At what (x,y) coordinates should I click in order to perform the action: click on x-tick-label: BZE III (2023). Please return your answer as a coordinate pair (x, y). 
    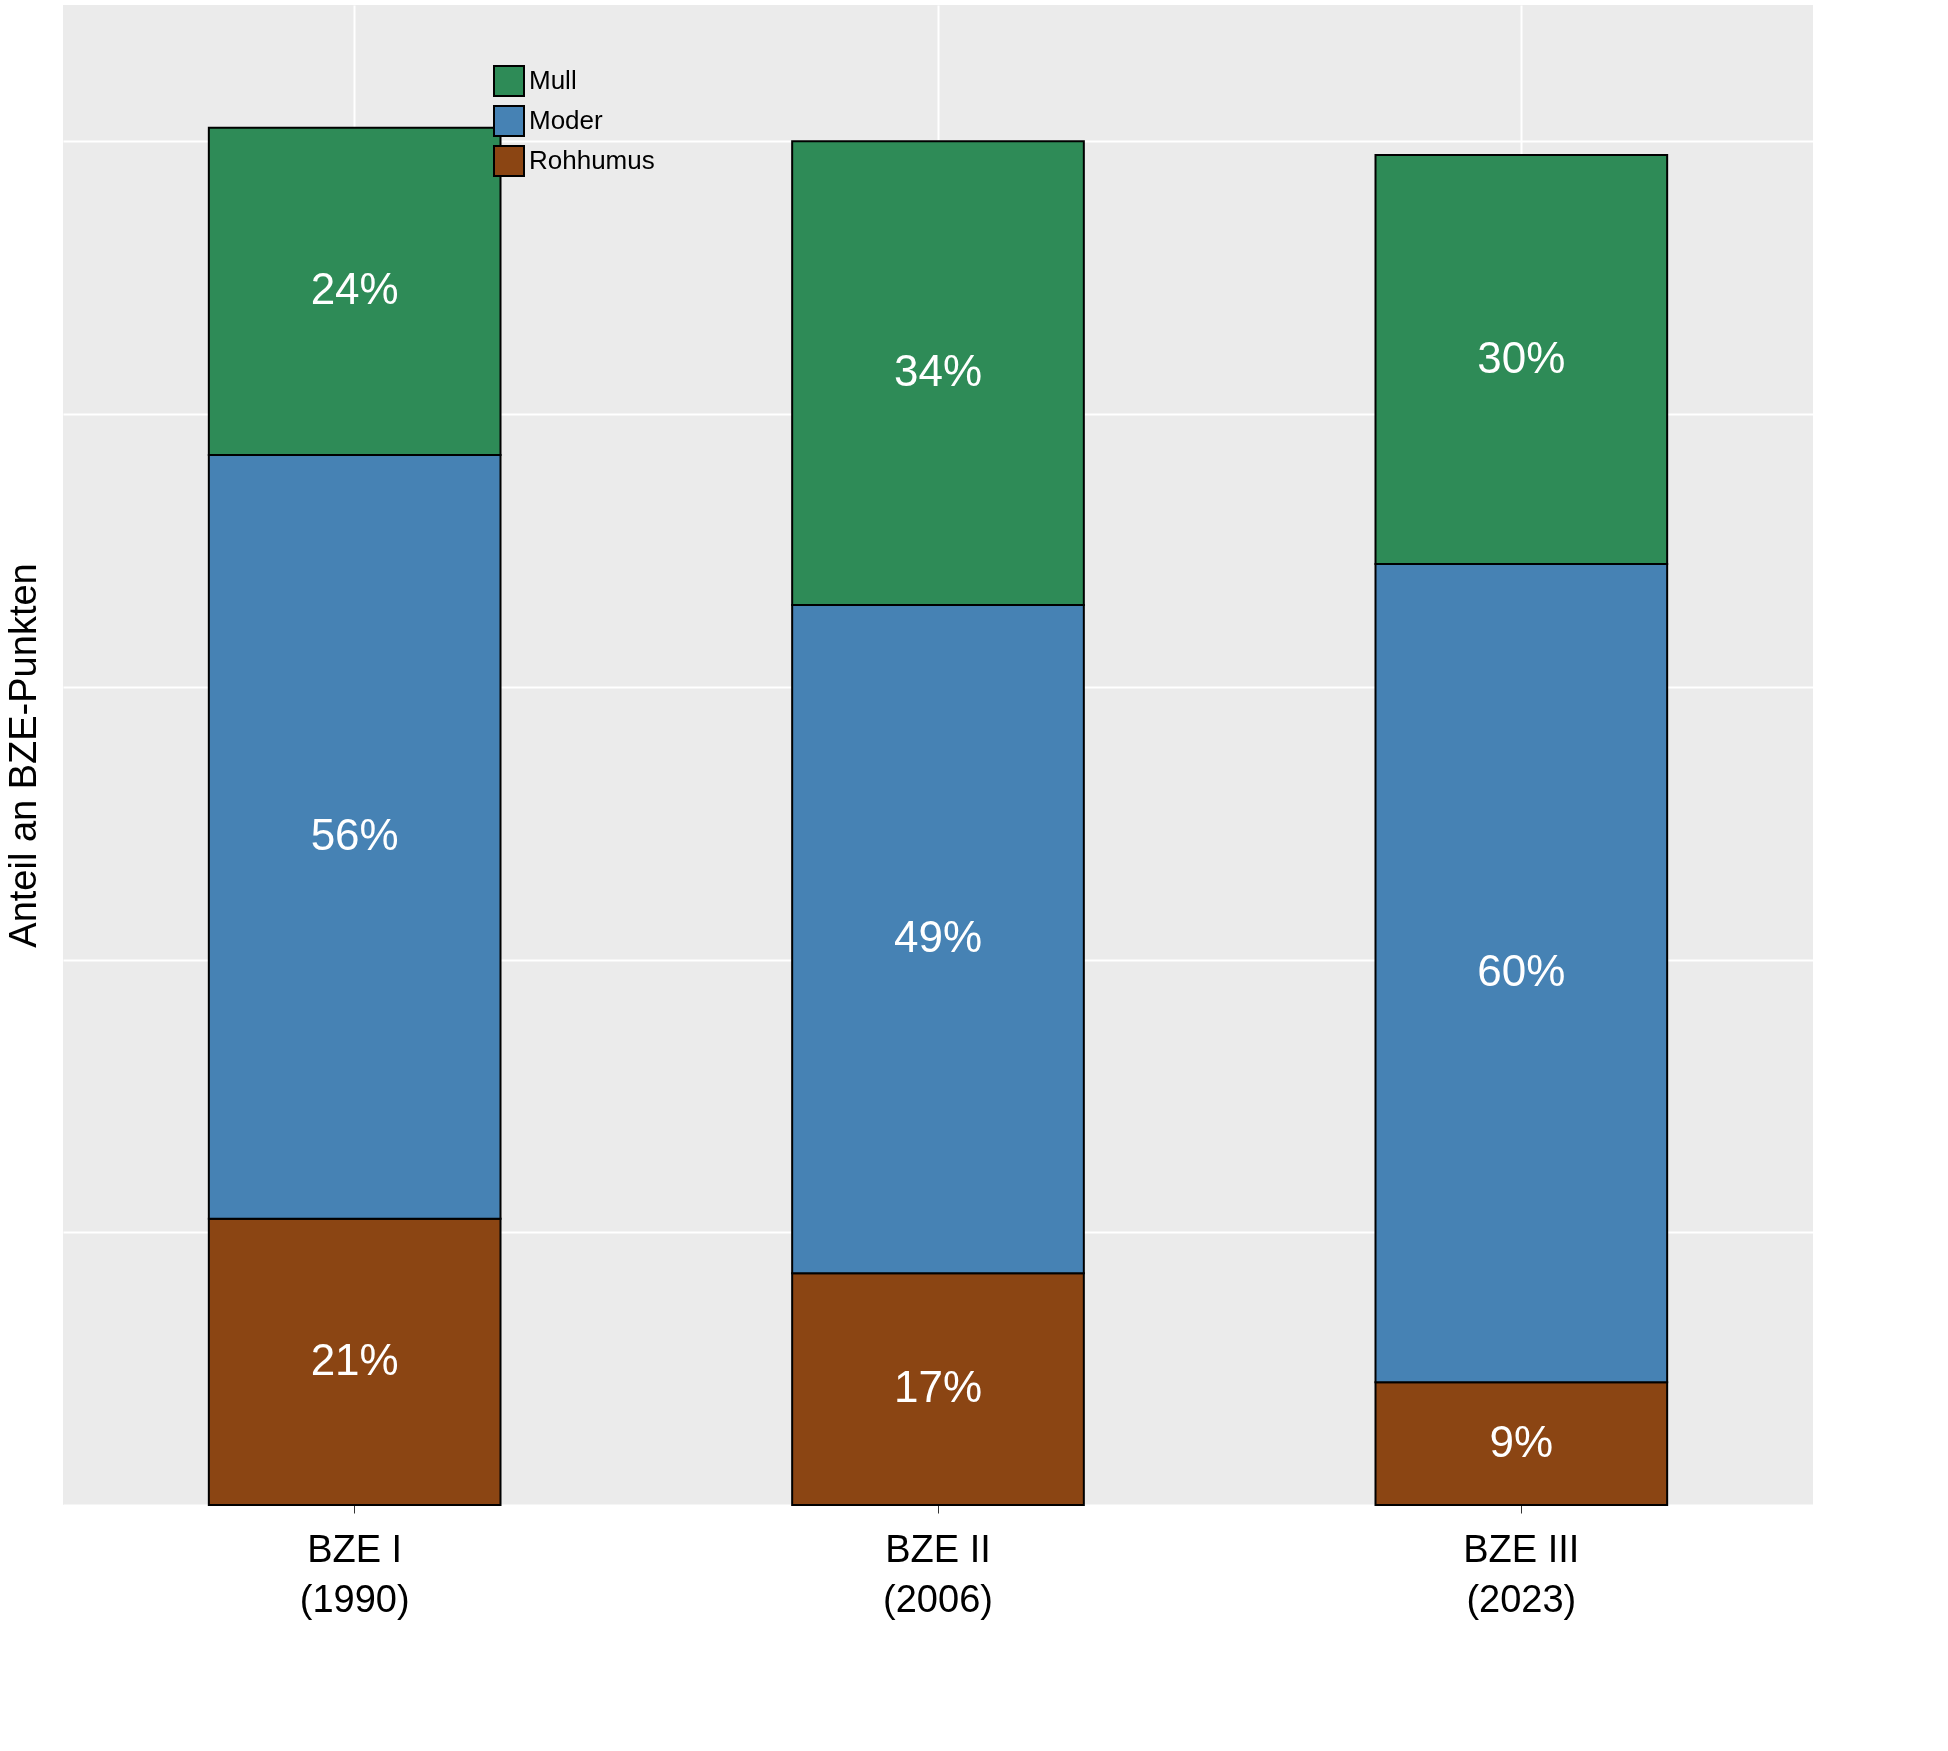
    Looking at the image, I should click on (1521, 1573).